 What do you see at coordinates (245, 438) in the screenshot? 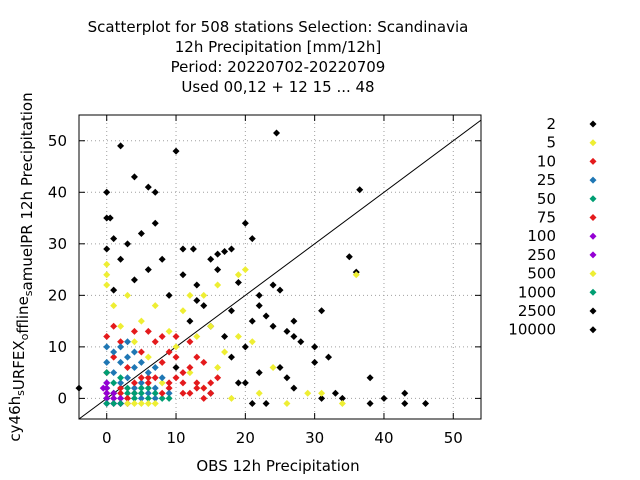
I see `x-tick-label: 20` at bounding box center [245, 438].